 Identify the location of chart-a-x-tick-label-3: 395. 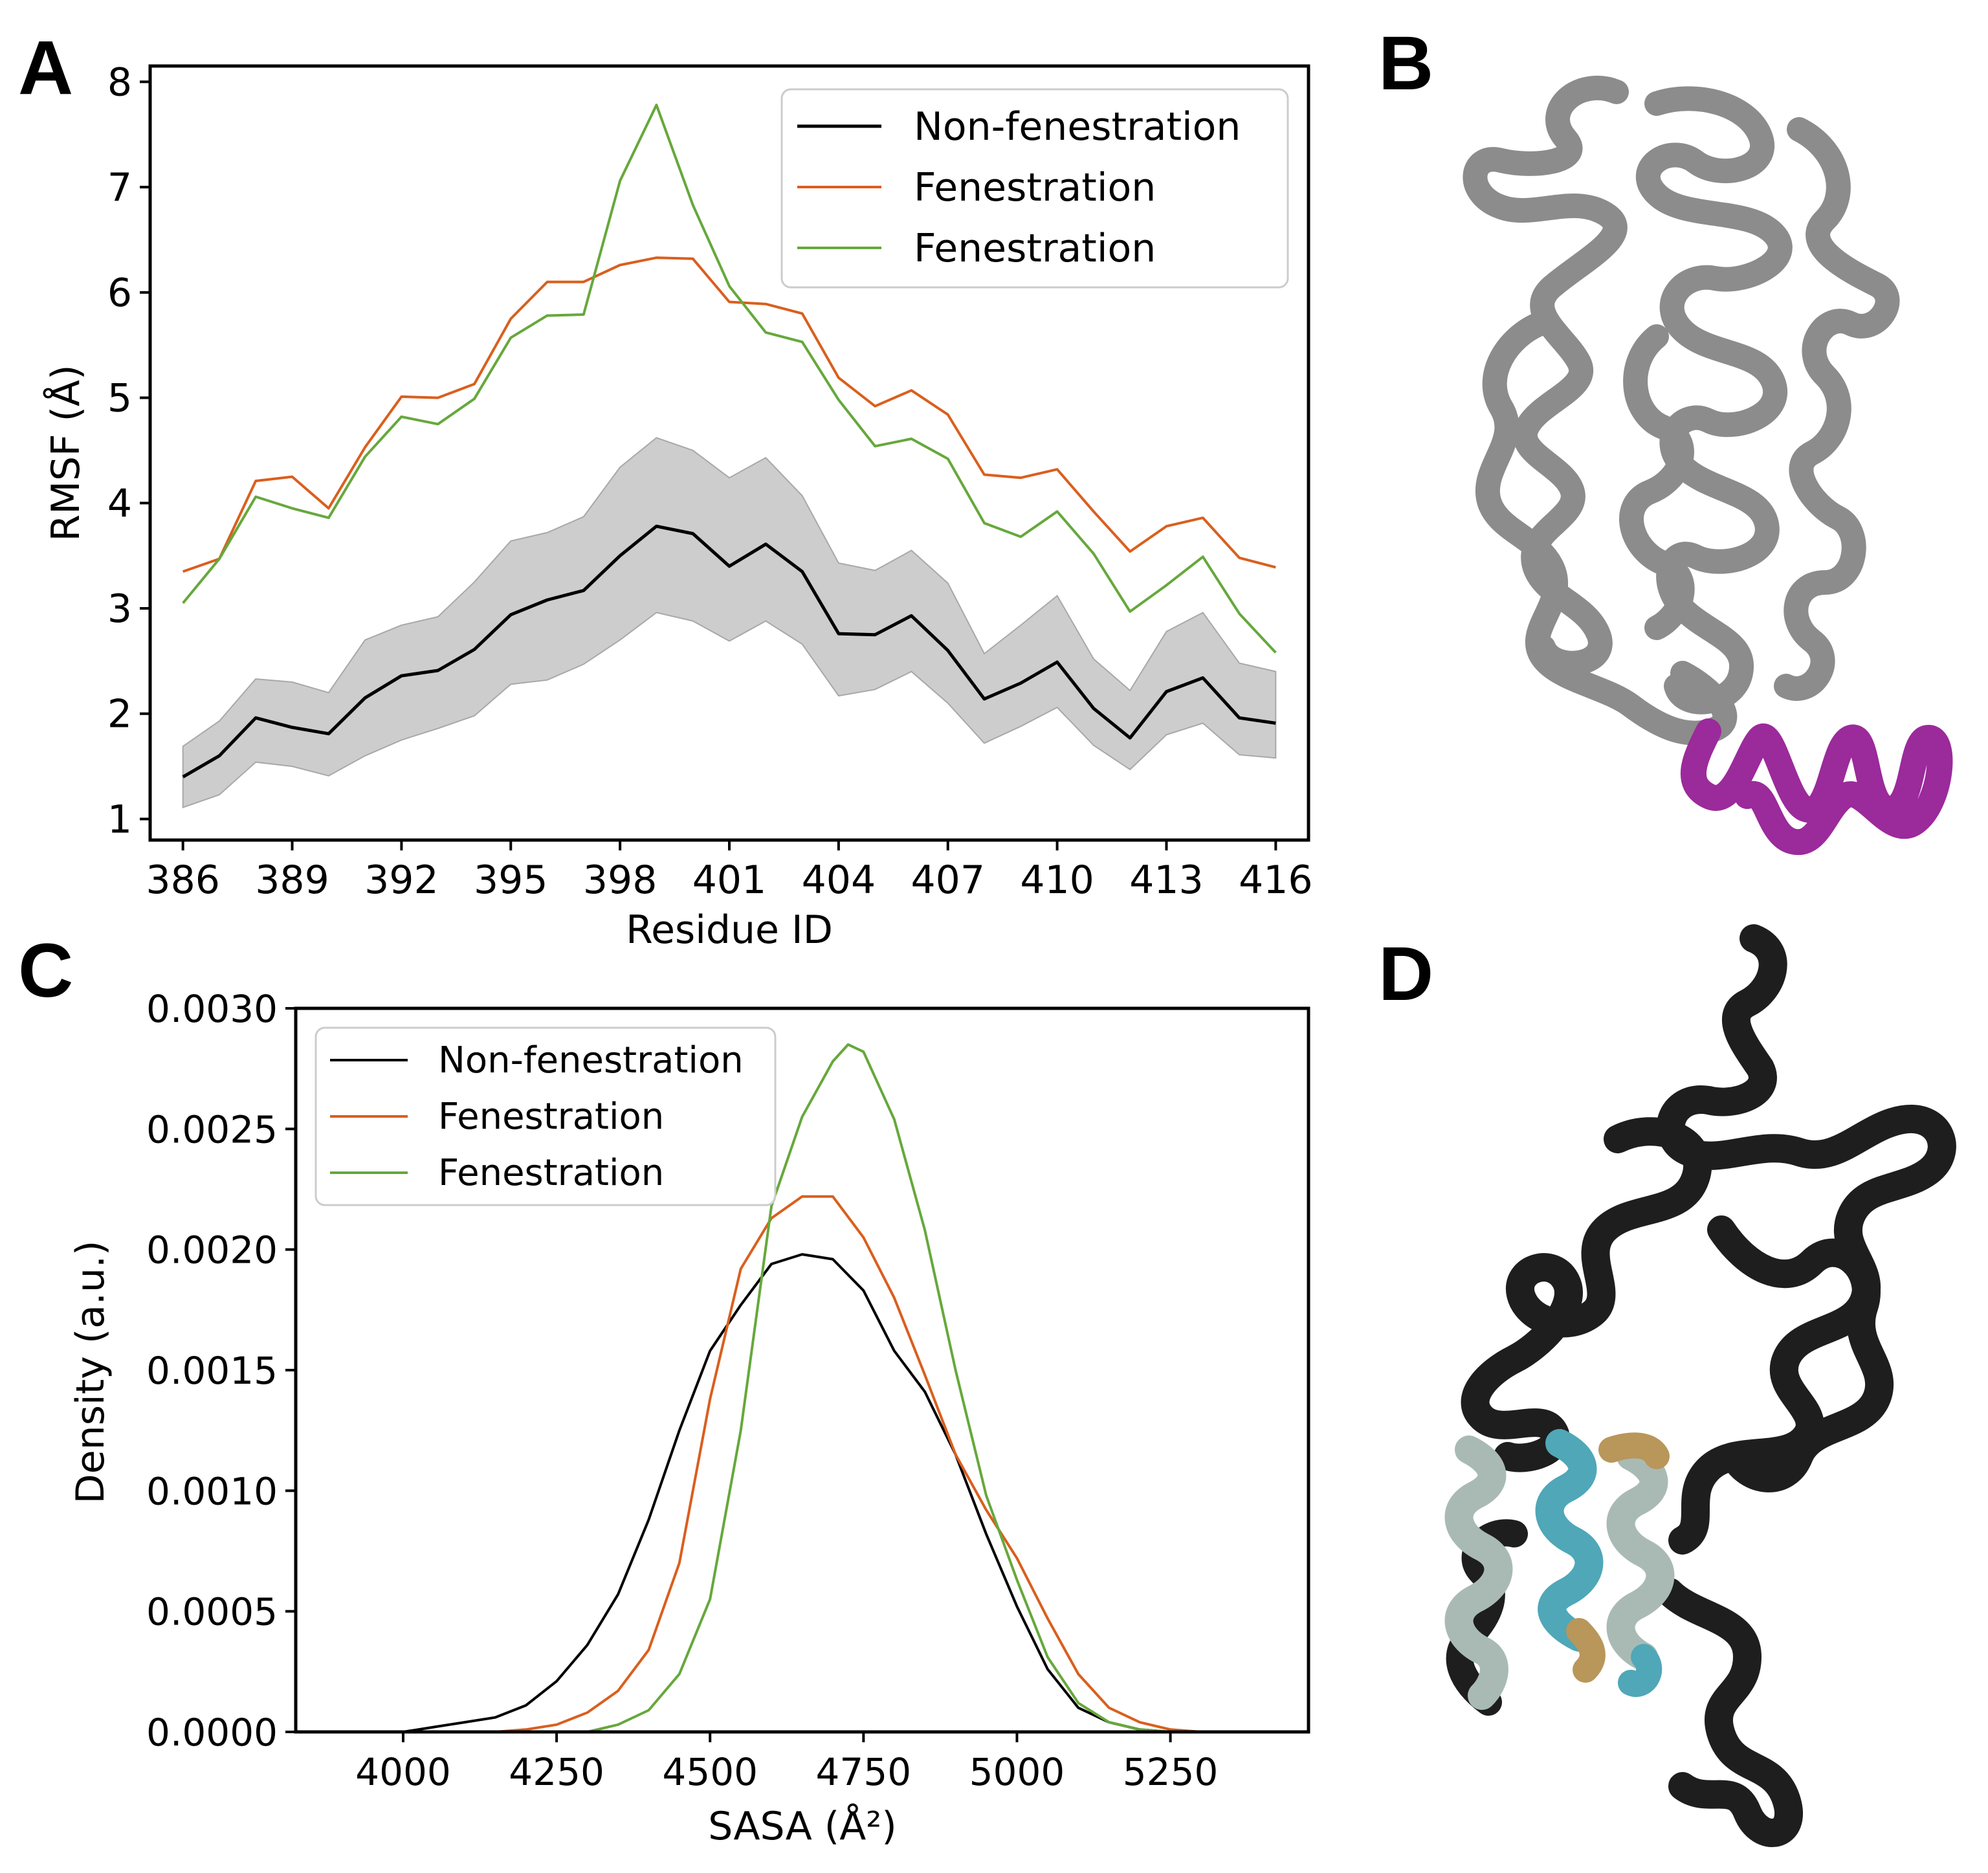
(511, 881).